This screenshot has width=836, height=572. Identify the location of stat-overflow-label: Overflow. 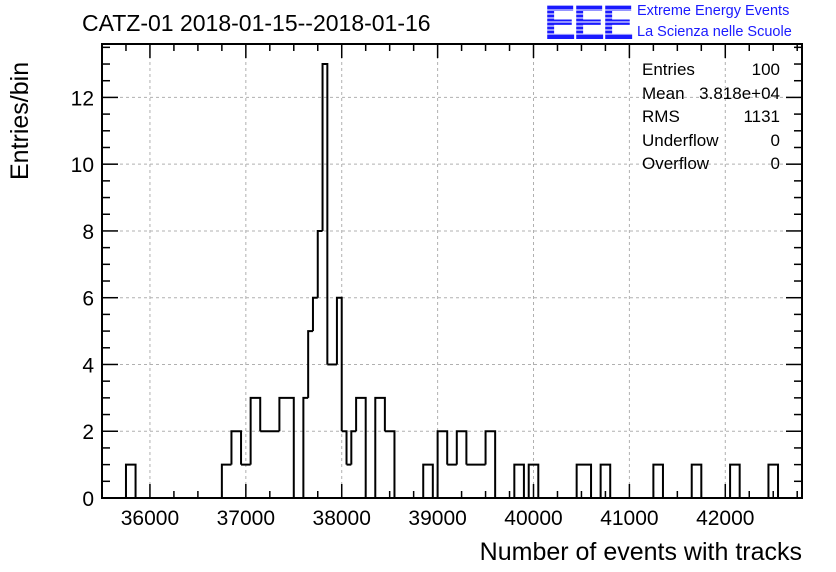
(676, 163).